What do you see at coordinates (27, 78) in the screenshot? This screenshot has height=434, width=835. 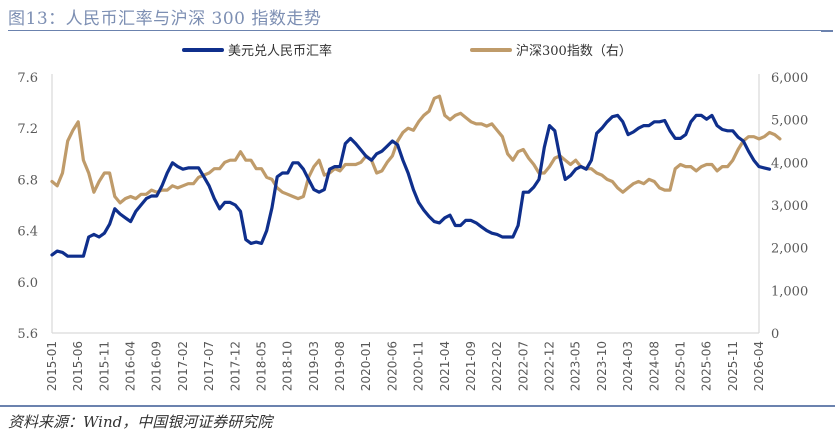 I see `y-tick-label: 7.6` at bounding box center [27, 78].